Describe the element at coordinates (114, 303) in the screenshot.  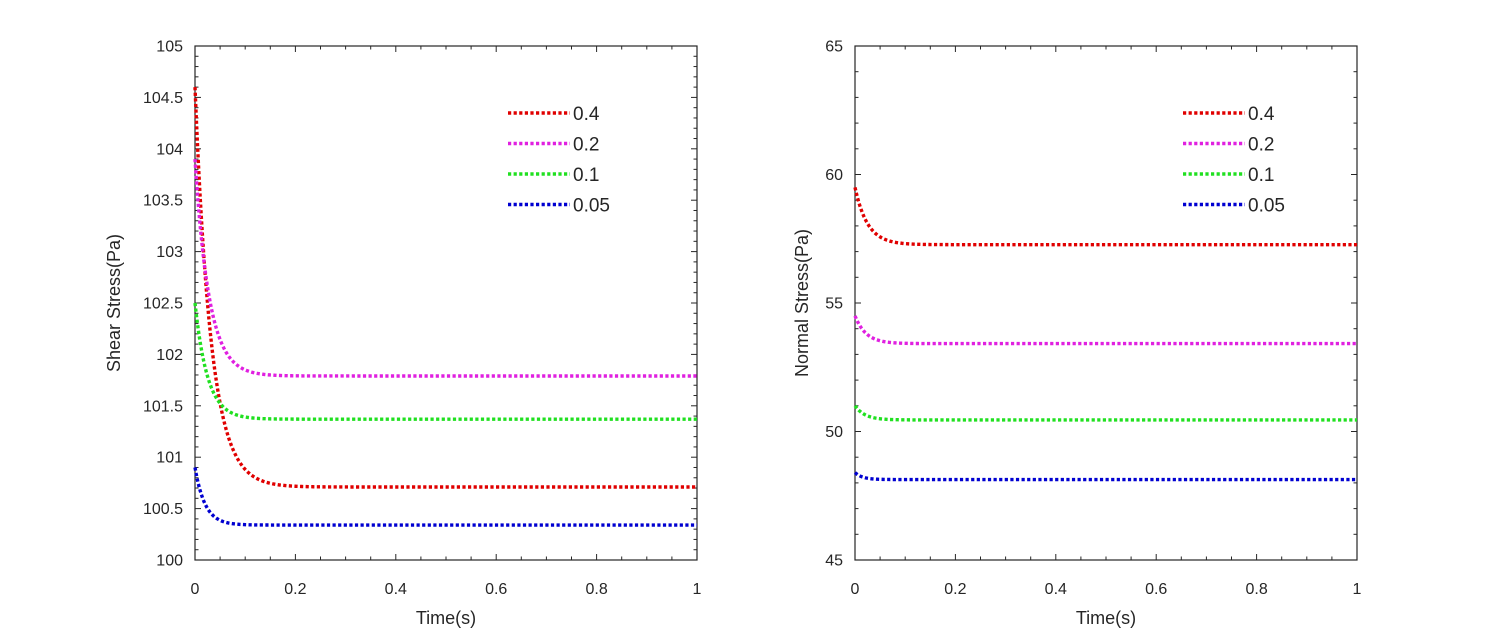
I see `y-axis-label: Shear Stress(Pa)` at that location.